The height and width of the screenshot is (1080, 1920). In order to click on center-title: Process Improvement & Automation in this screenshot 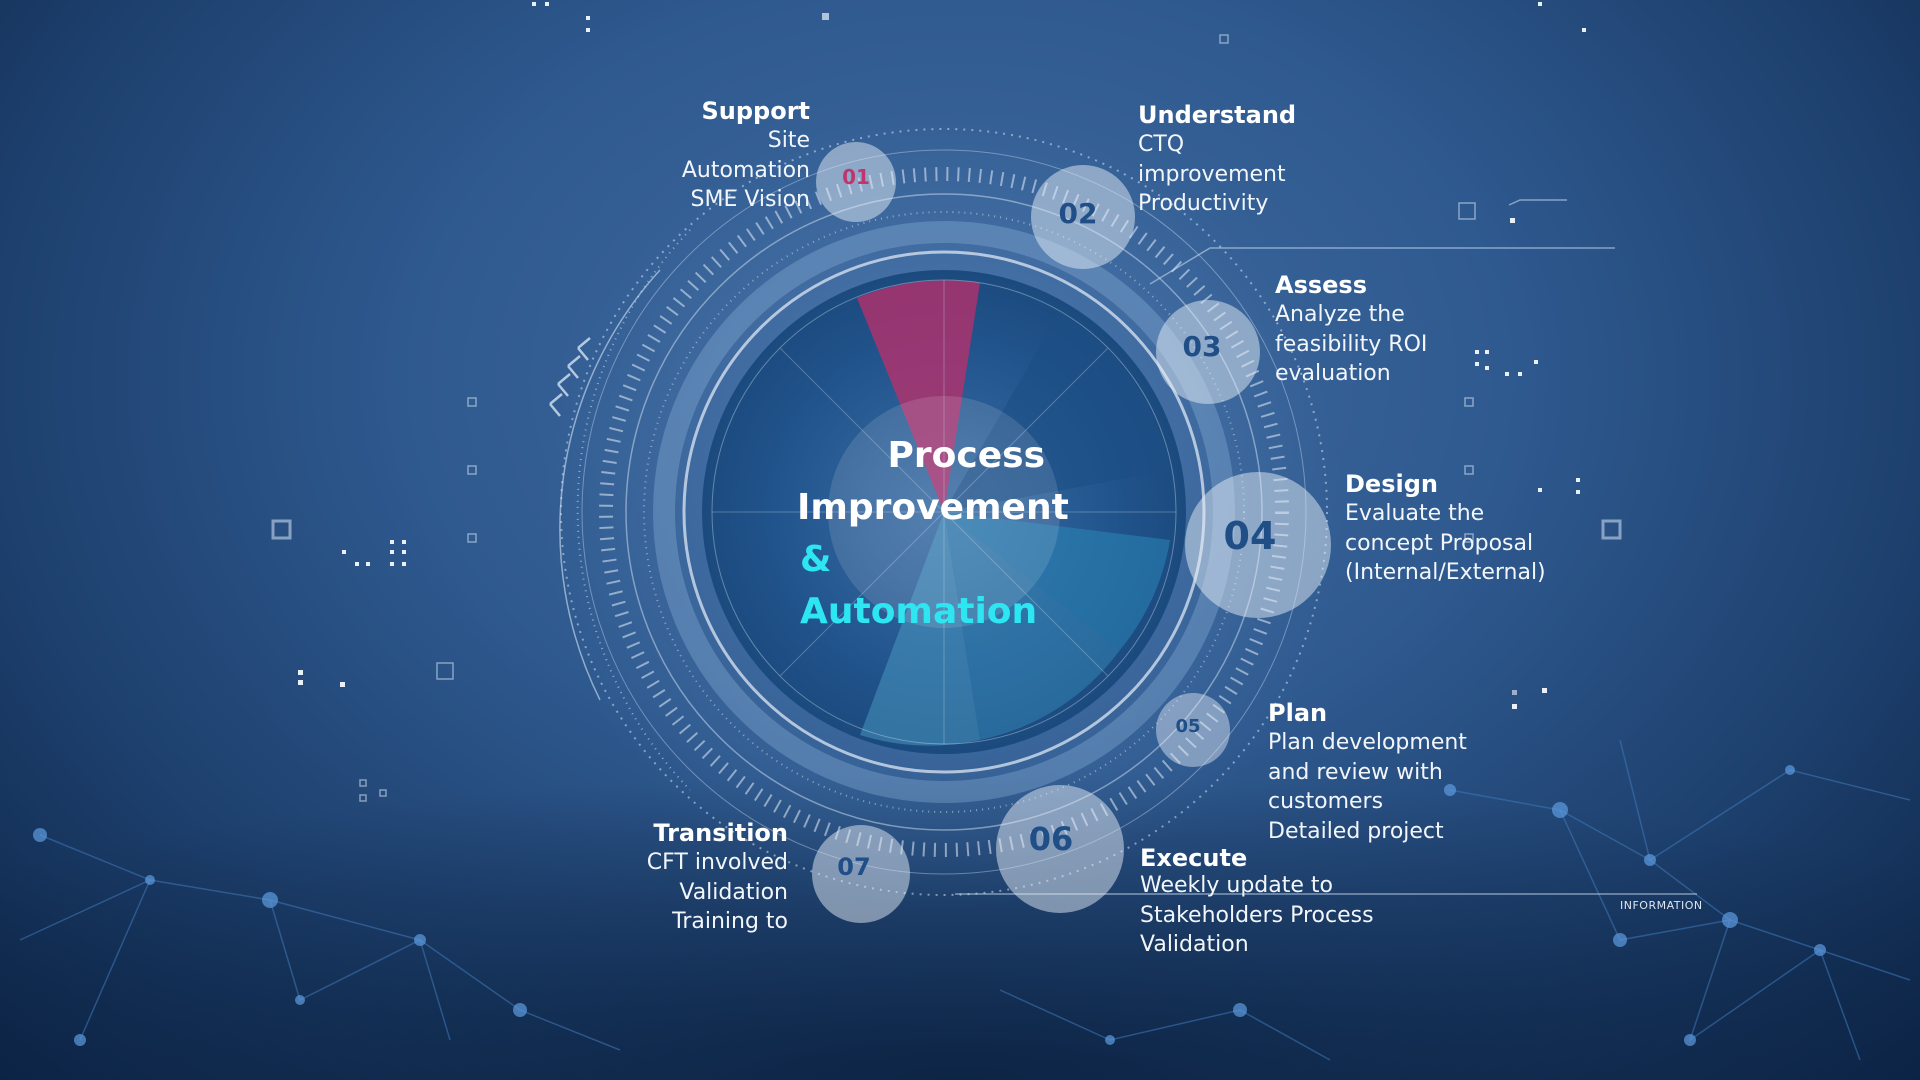, I will do `click(914, 534)`.